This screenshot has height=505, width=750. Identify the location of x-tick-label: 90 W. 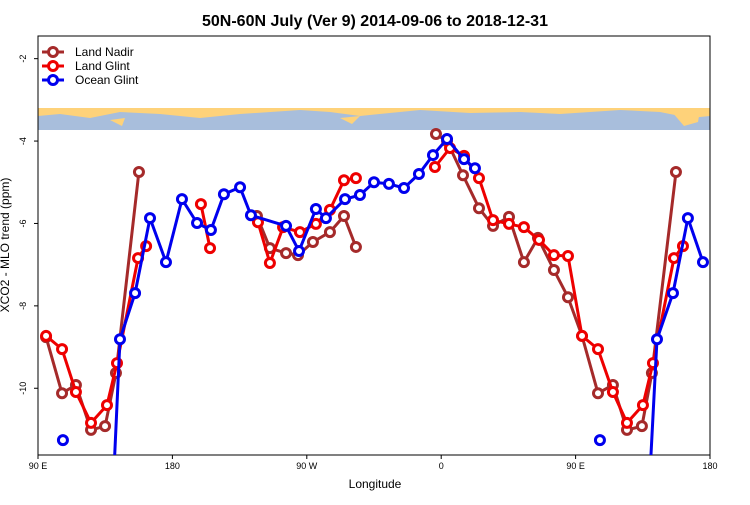
(307, 466).